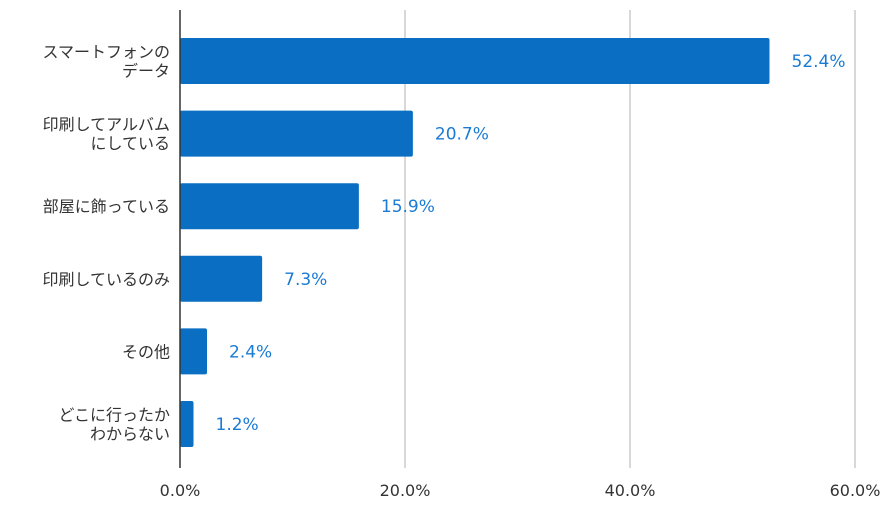  I want to click on data-label: 15.9%, so click(408, 207).